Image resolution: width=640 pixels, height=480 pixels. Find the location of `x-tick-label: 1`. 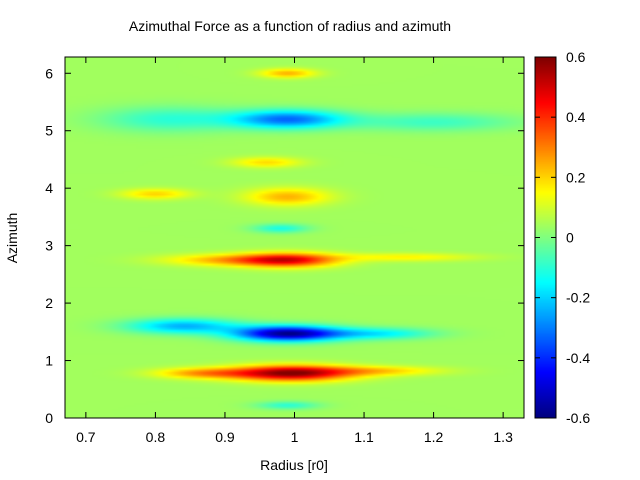

x-tick-label: 1 is located at coordinates (295, 437).